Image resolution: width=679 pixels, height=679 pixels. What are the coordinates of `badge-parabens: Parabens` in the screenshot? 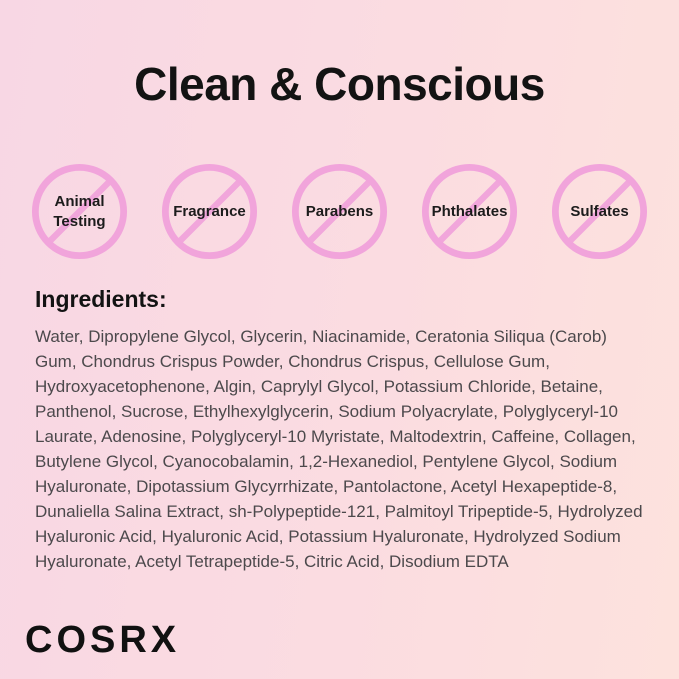 It's located at (339, 211).